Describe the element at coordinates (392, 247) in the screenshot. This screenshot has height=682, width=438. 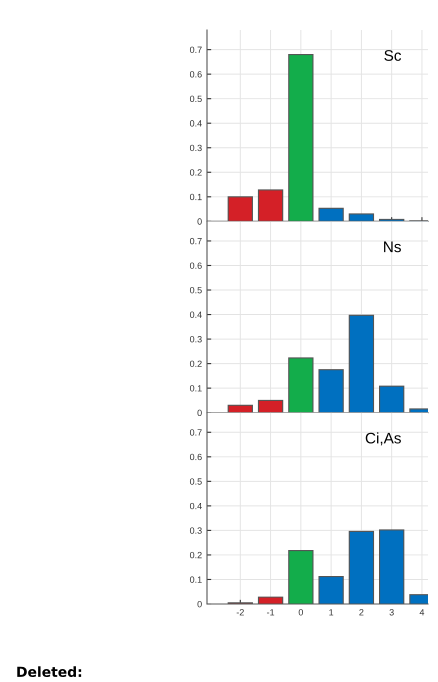
I see `text: Ns` at that location.